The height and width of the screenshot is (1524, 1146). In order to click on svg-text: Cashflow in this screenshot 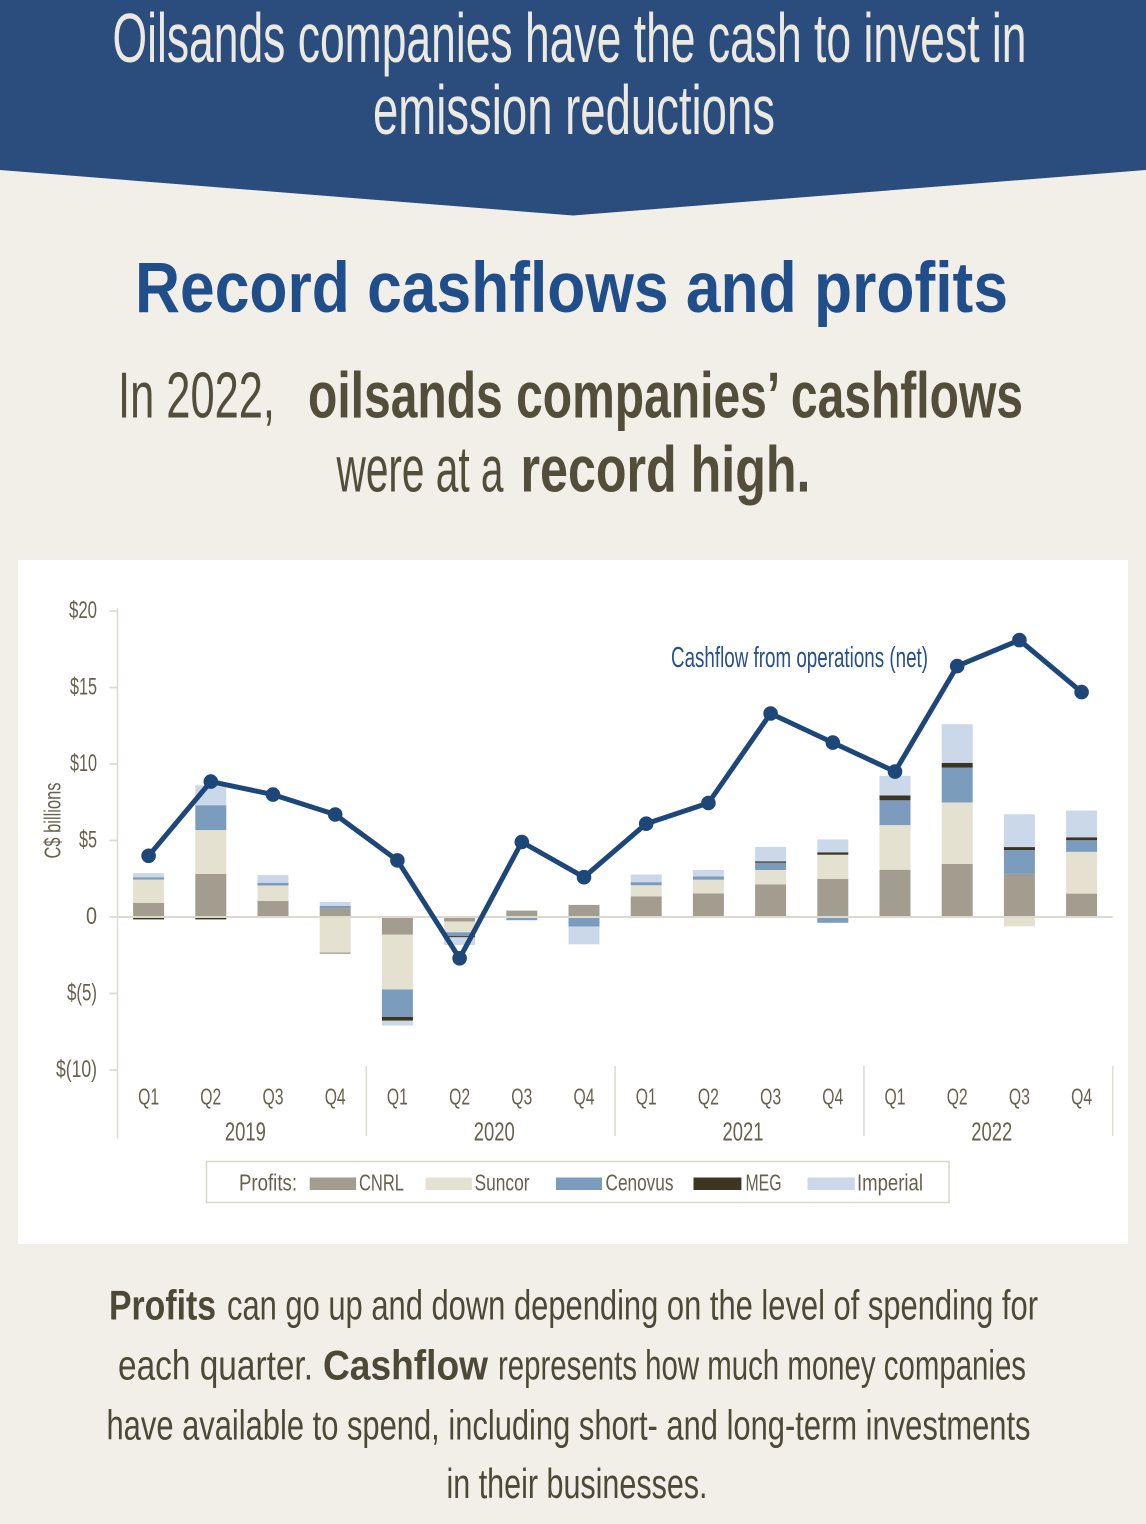, I will do `click(405, 1365)`.